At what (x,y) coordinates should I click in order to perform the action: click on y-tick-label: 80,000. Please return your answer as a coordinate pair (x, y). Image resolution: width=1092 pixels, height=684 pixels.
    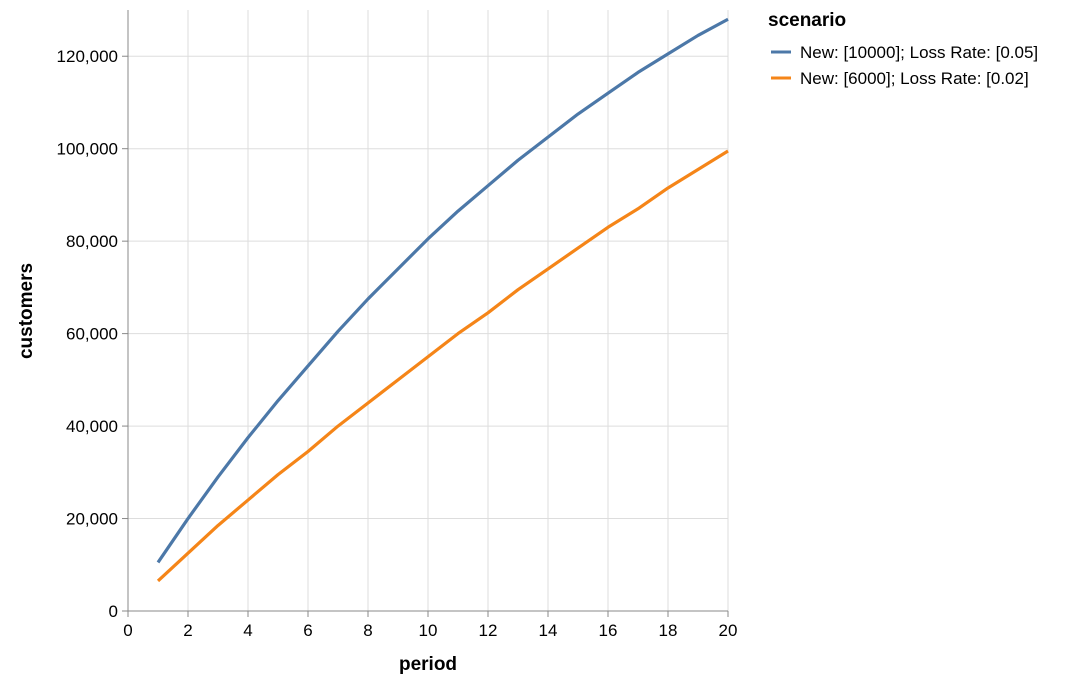
    Looking at the image, I should click on (92, 241).